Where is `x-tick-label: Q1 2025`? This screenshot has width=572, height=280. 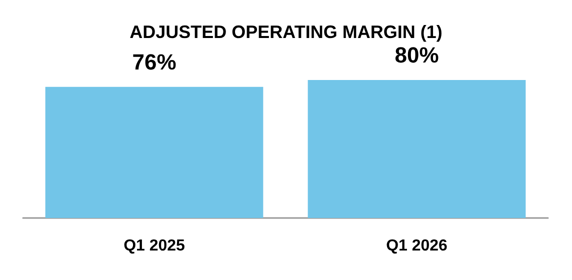
x-tick-label: Q1 2025 is located at coordinates (155, 246).